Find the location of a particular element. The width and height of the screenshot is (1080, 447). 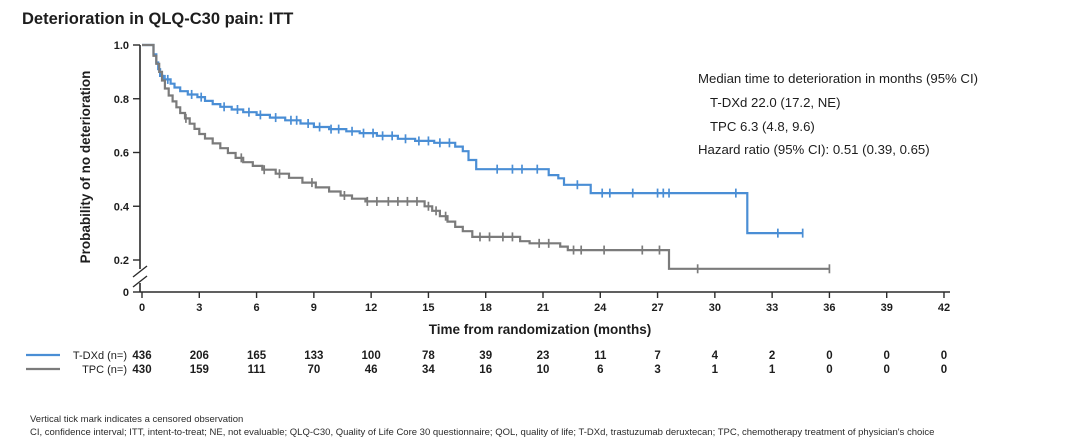

risk-count-tdxd: 39 is located at coordinates (485, 356).